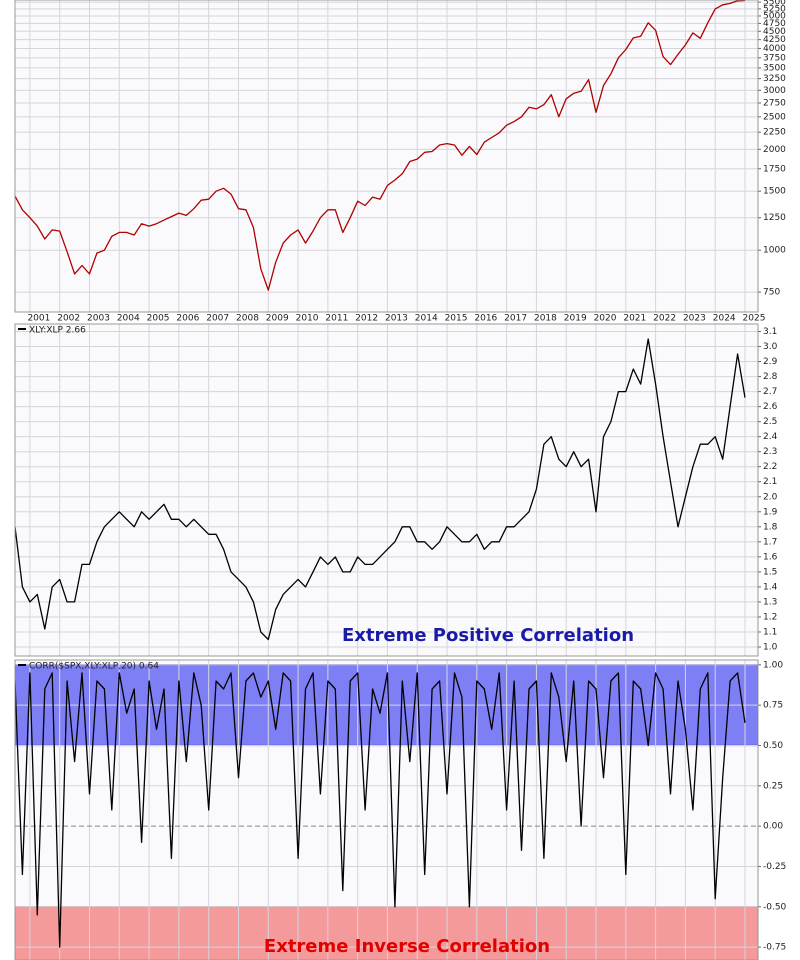  What do you see at coordinates (770, 602) in the screenshot?
I see `y-tick-label: 1.3` at bounding box center [770, 602].